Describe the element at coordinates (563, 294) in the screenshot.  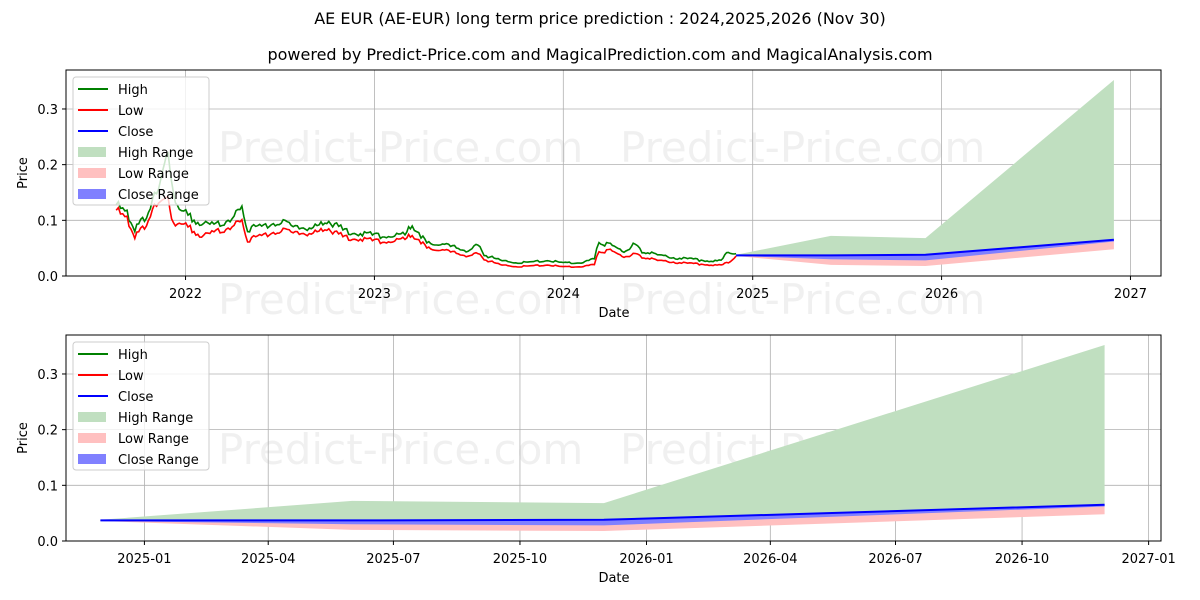
I see `x-tick-label: 2024` at that location.